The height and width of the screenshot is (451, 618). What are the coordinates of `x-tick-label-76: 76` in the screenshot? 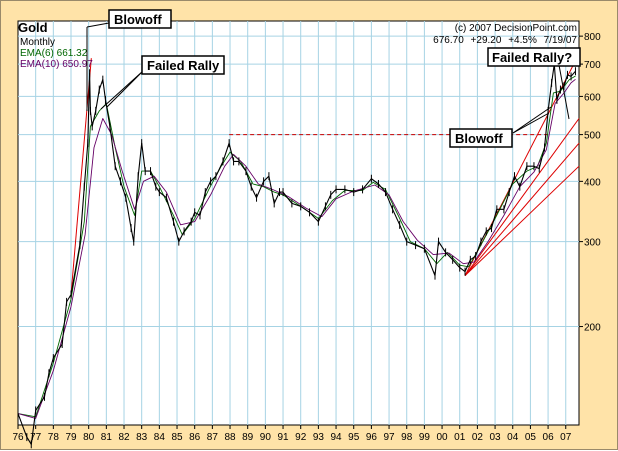 It's located at (18, 437).